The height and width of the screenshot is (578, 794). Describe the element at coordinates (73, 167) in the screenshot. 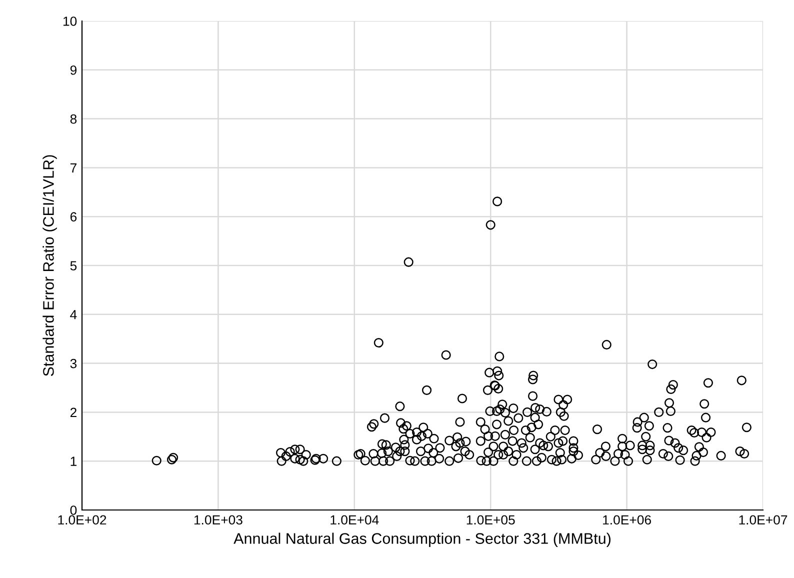

I see `y-tick-label: 7` at that location.